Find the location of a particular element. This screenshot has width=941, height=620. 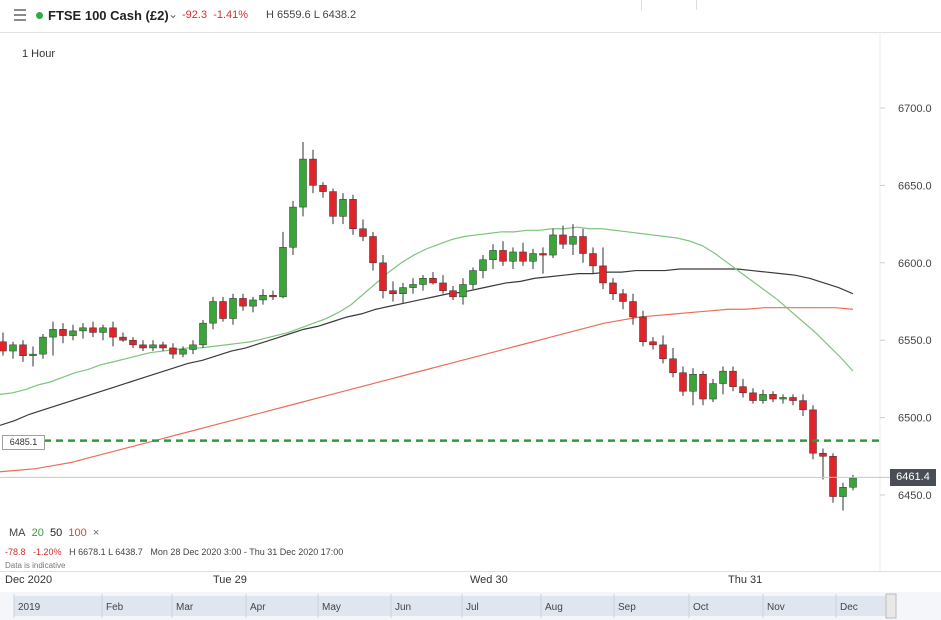

navigator-label: Sep is located at coordinates (627, 607).